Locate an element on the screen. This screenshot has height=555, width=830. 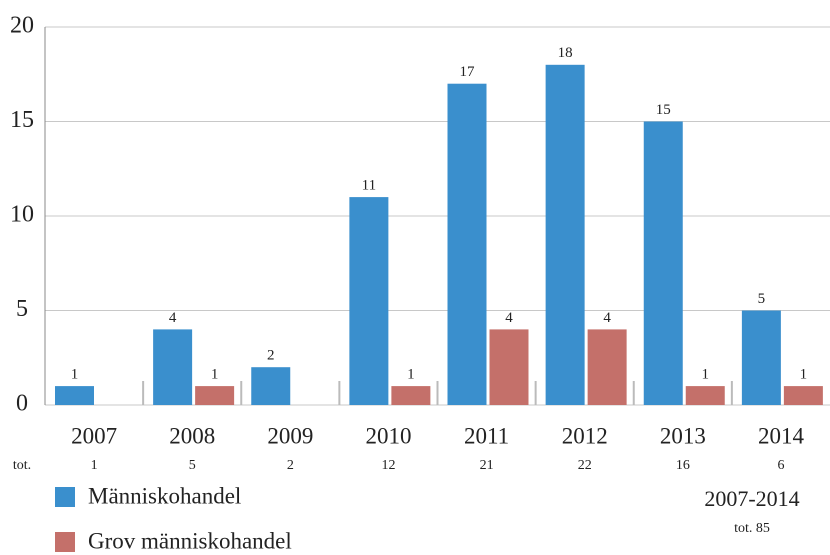
totals-label: tot. is located at coordinates (22, 465).